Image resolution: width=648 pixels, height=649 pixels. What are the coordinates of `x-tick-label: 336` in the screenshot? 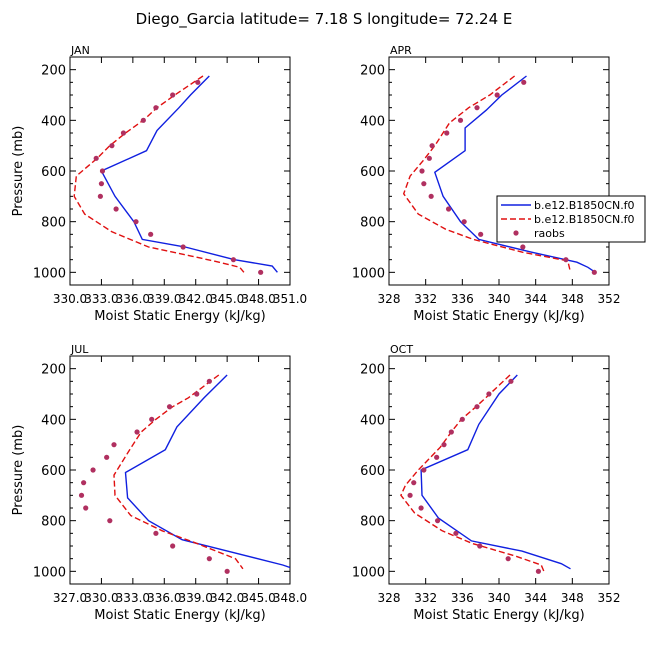 It's located at (462, 598).